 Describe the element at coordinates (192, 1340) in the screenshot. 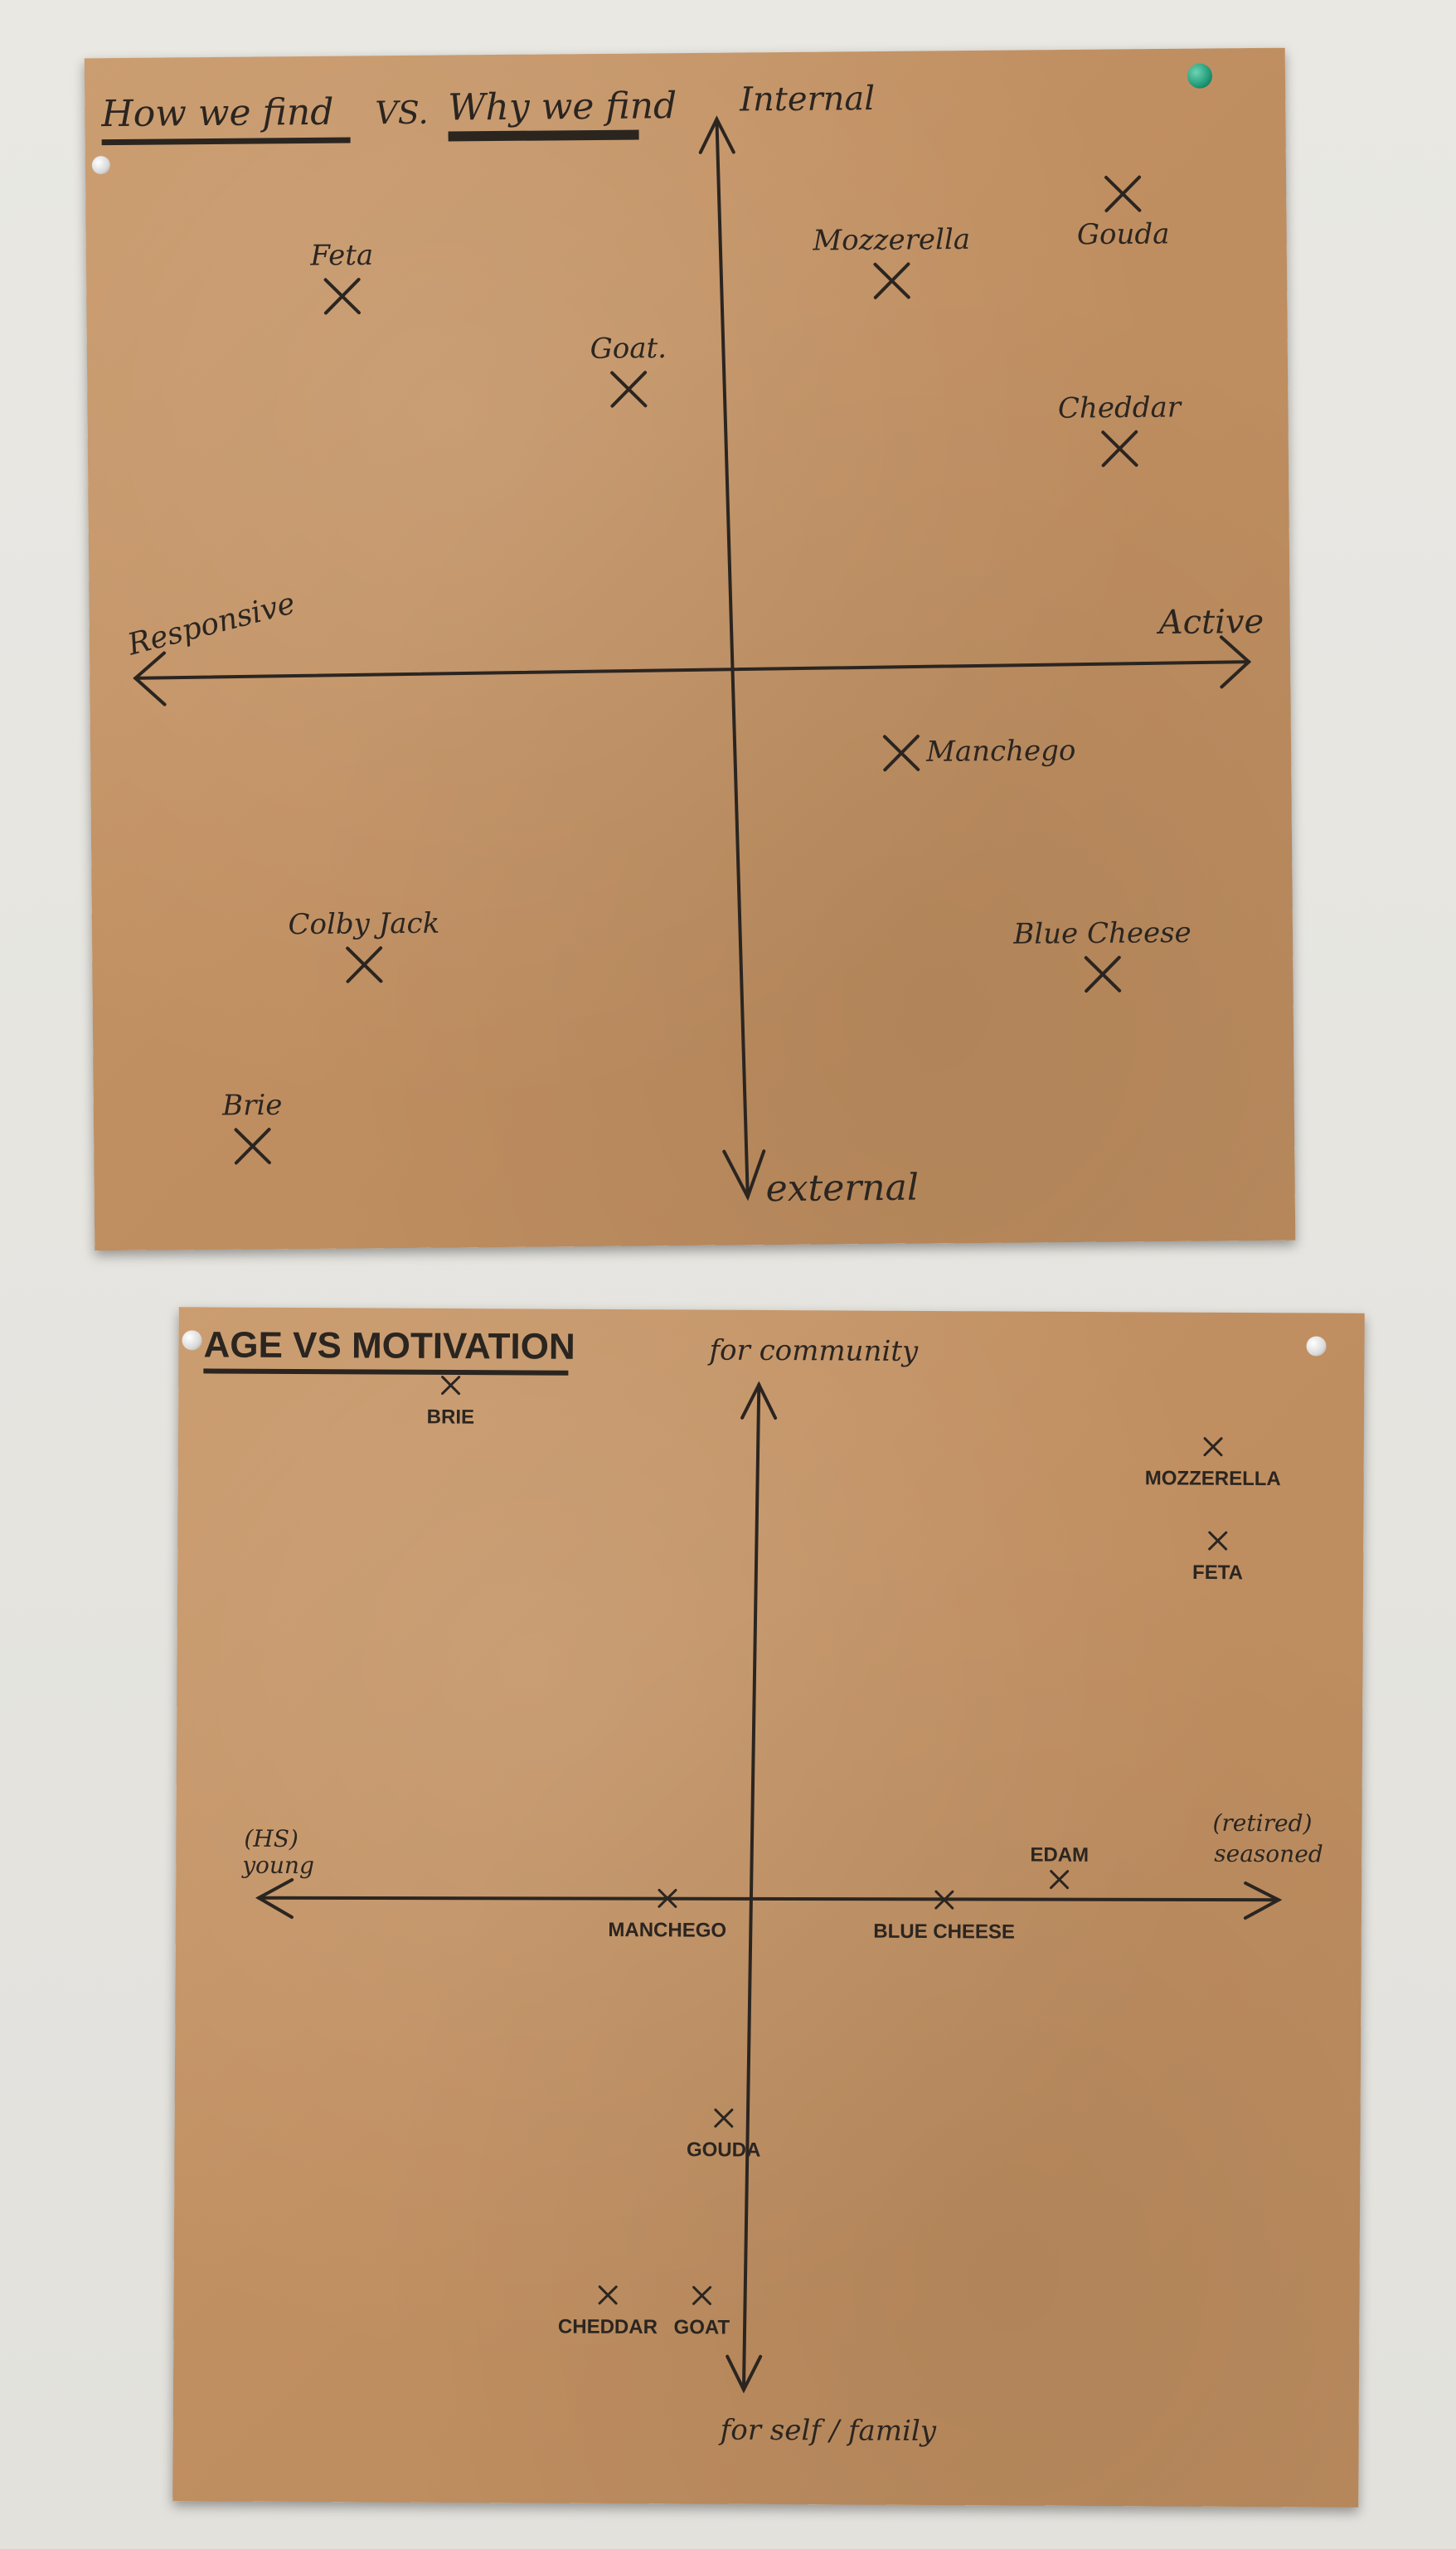

I see `clear-pushpin-left` at that location.